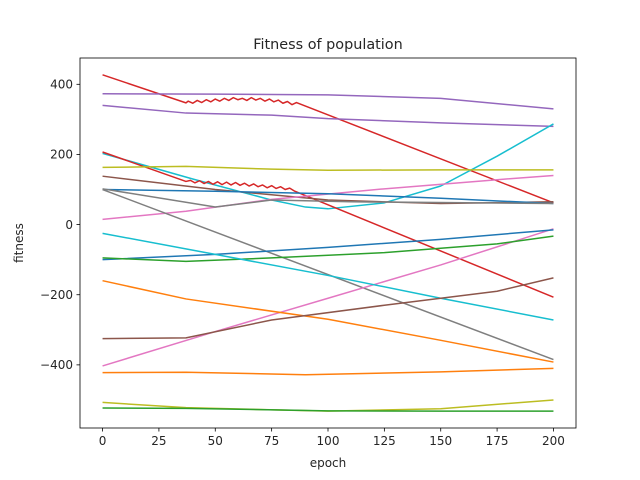 This screenshot has width=640, height=480. I want to click on chart-title: Fitness of population, so click(327, 45).